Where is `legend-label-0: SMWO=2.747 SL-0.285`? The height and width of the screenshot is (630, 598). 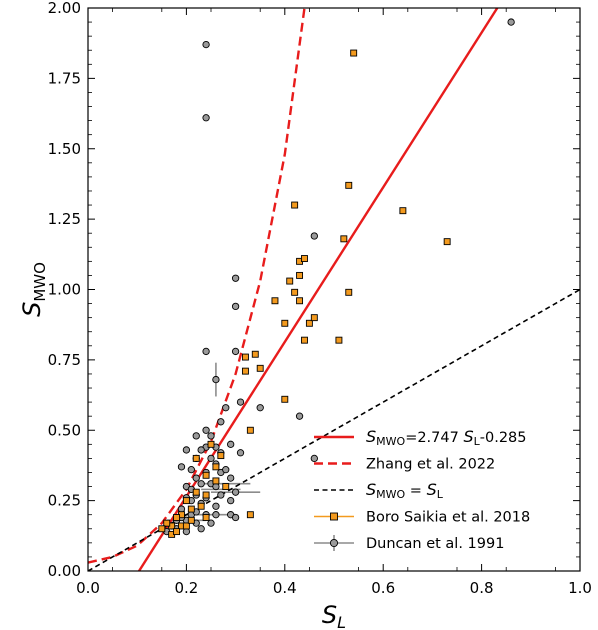
legend-label-0: SMWO=2.747 SL-0.285 is located at coordinates (446, 437).